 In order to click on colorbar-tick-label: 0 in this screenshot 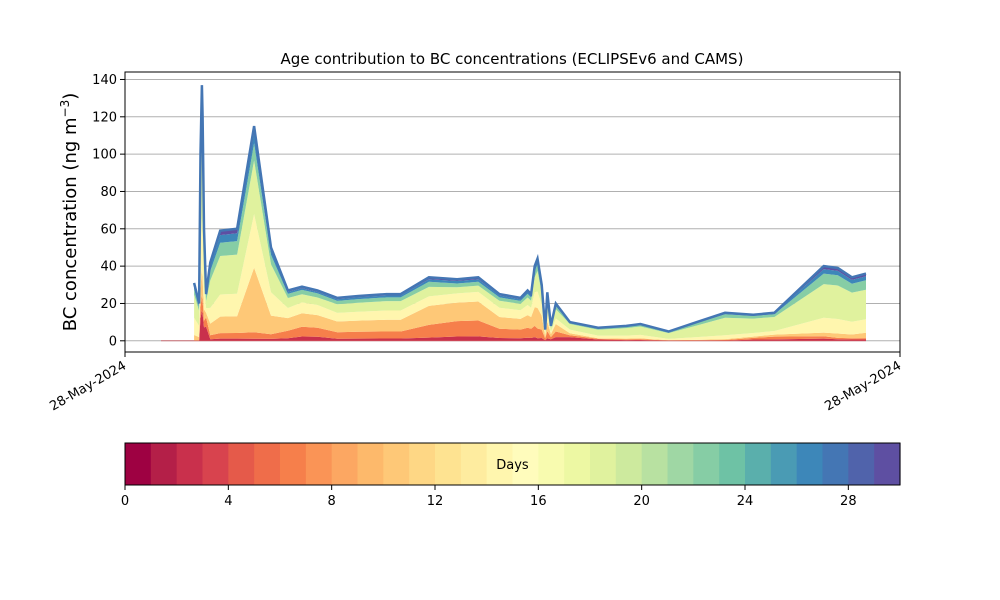, I will do `click(125, 501)`.